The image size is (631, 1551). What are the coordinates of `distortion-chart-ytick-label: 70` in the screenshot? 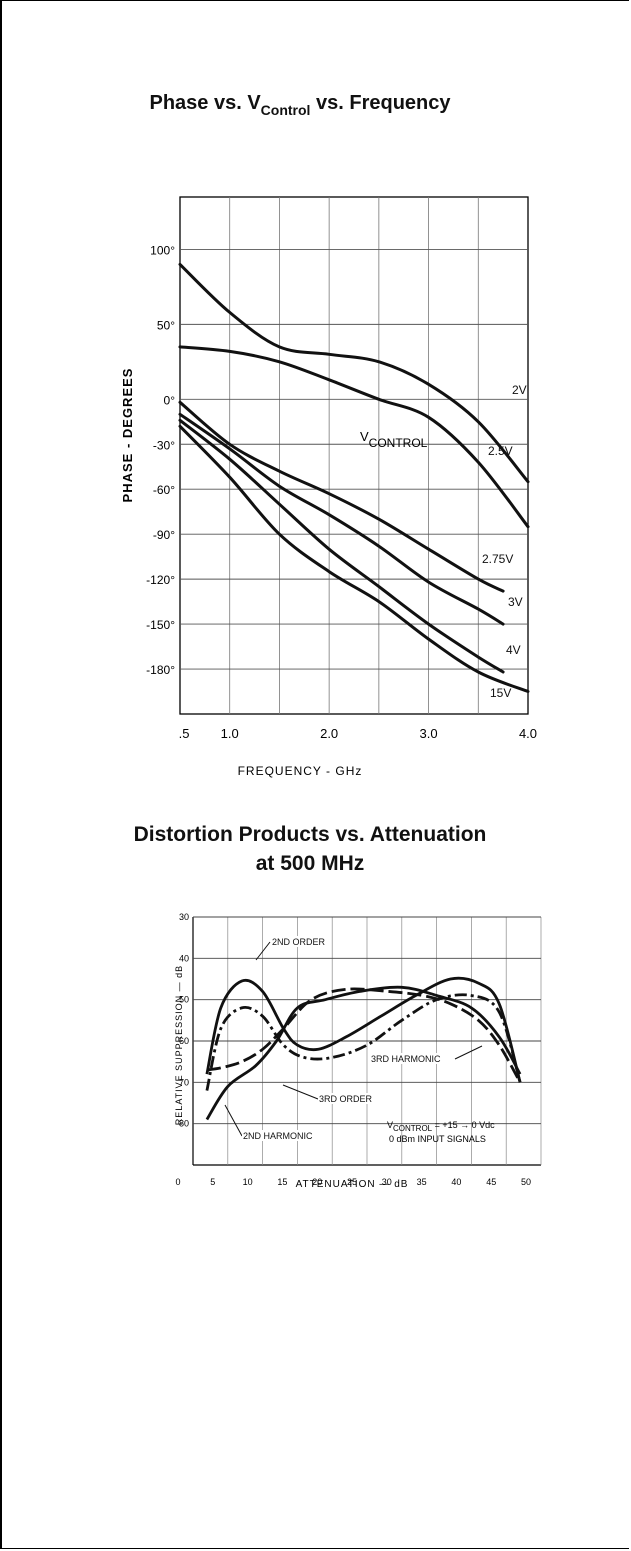 It's located at (184, 1082).